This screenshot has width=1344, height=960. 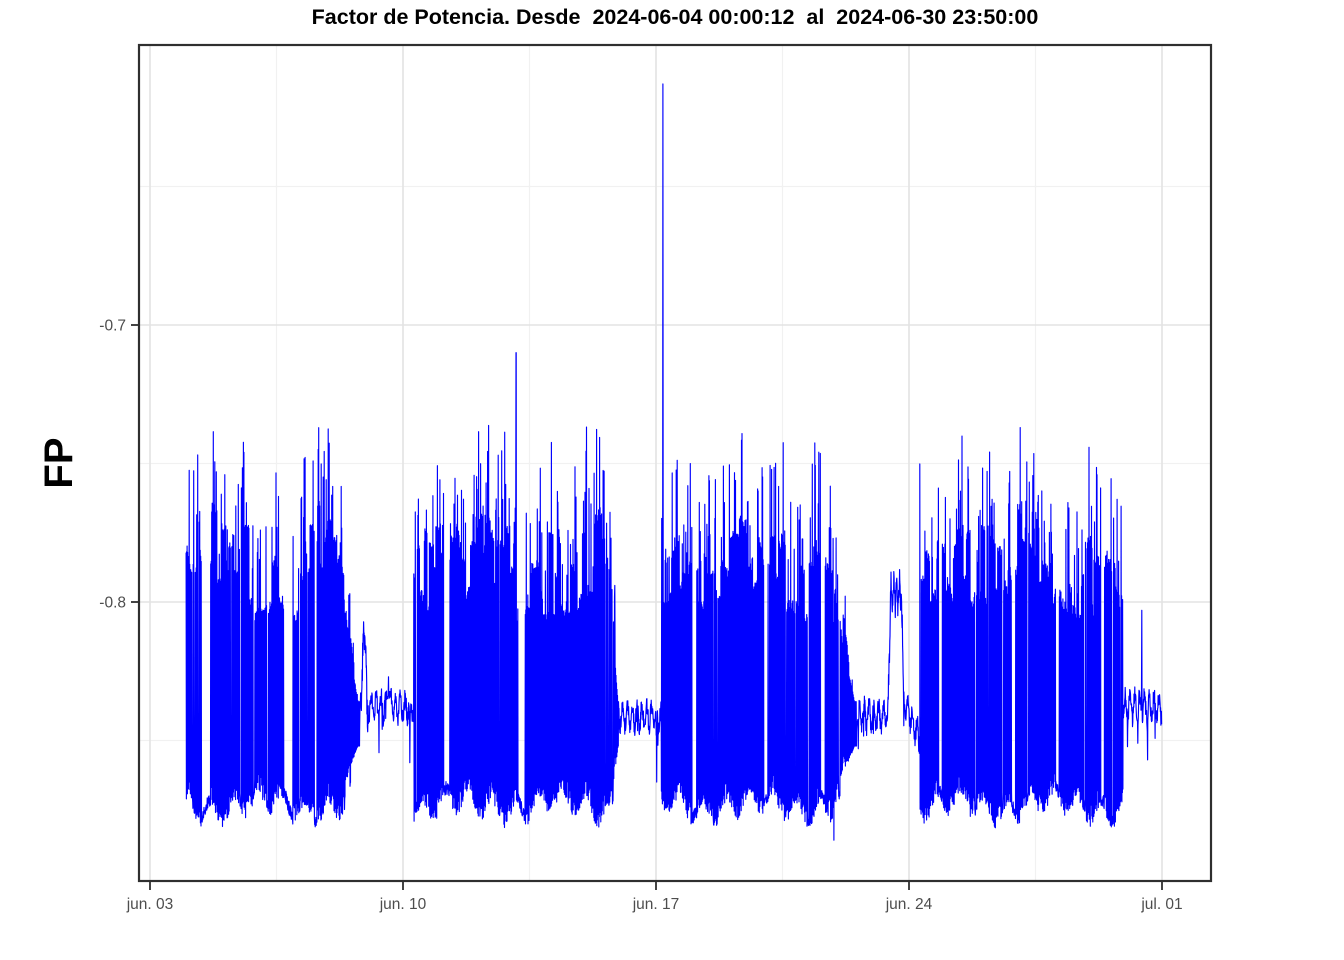 I want to click on x-tick-label: jul. 01, so click(x=1161, y=904).